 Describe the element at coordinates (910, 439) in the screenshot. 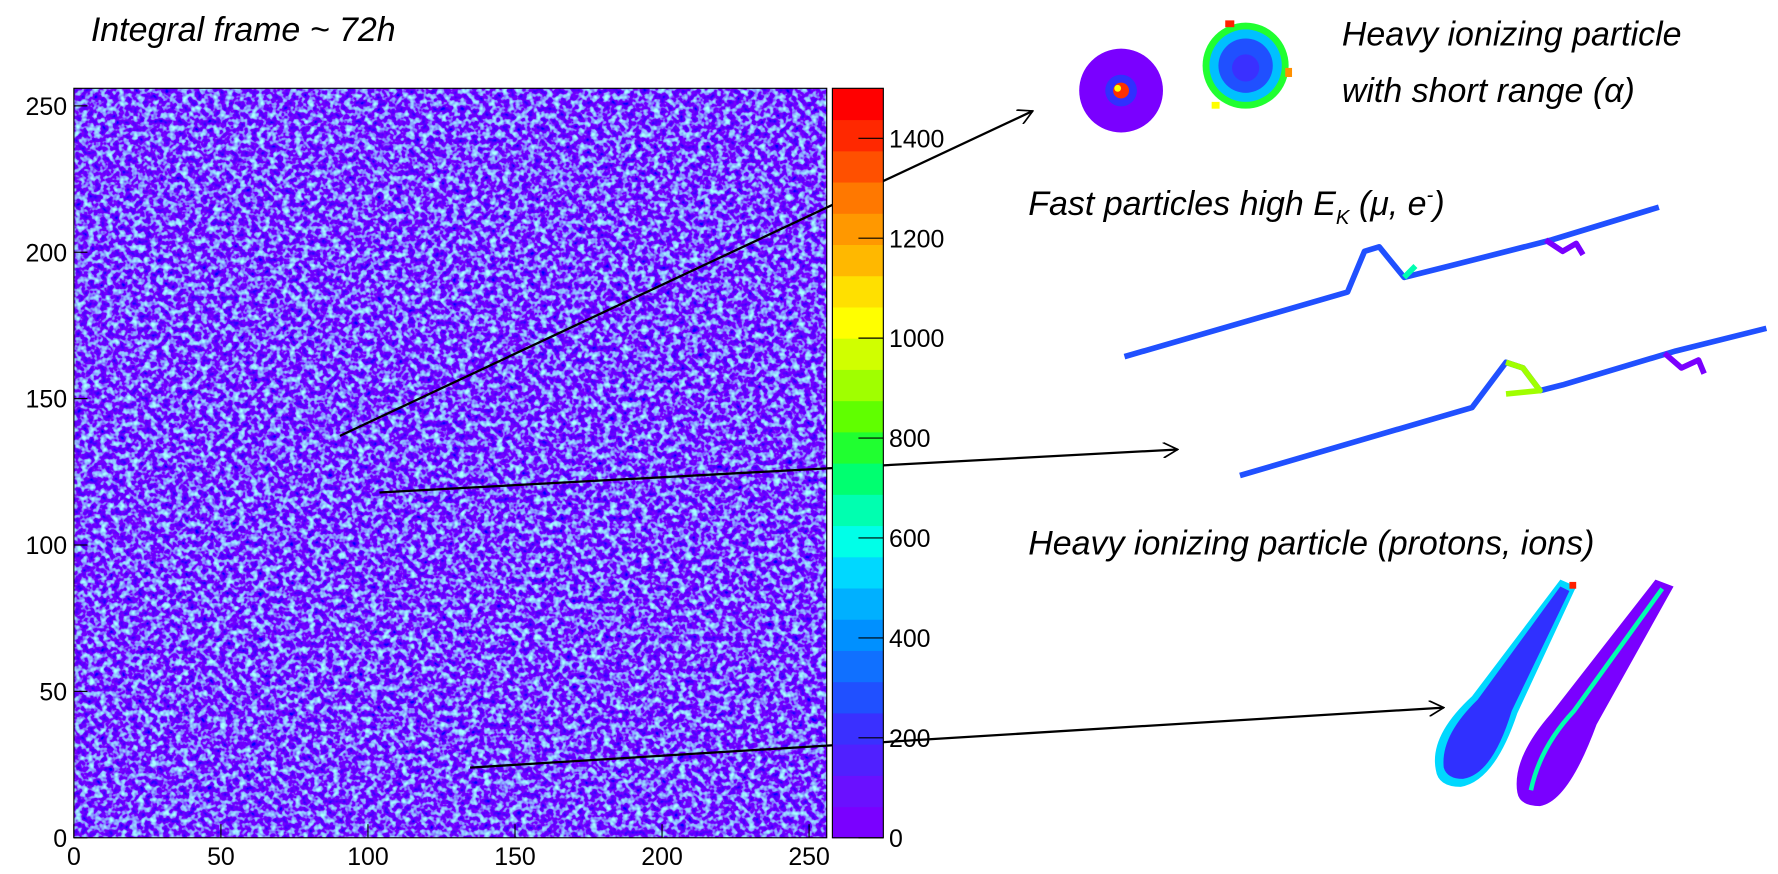

I see `colorbar-tick-label: 800` at that location.